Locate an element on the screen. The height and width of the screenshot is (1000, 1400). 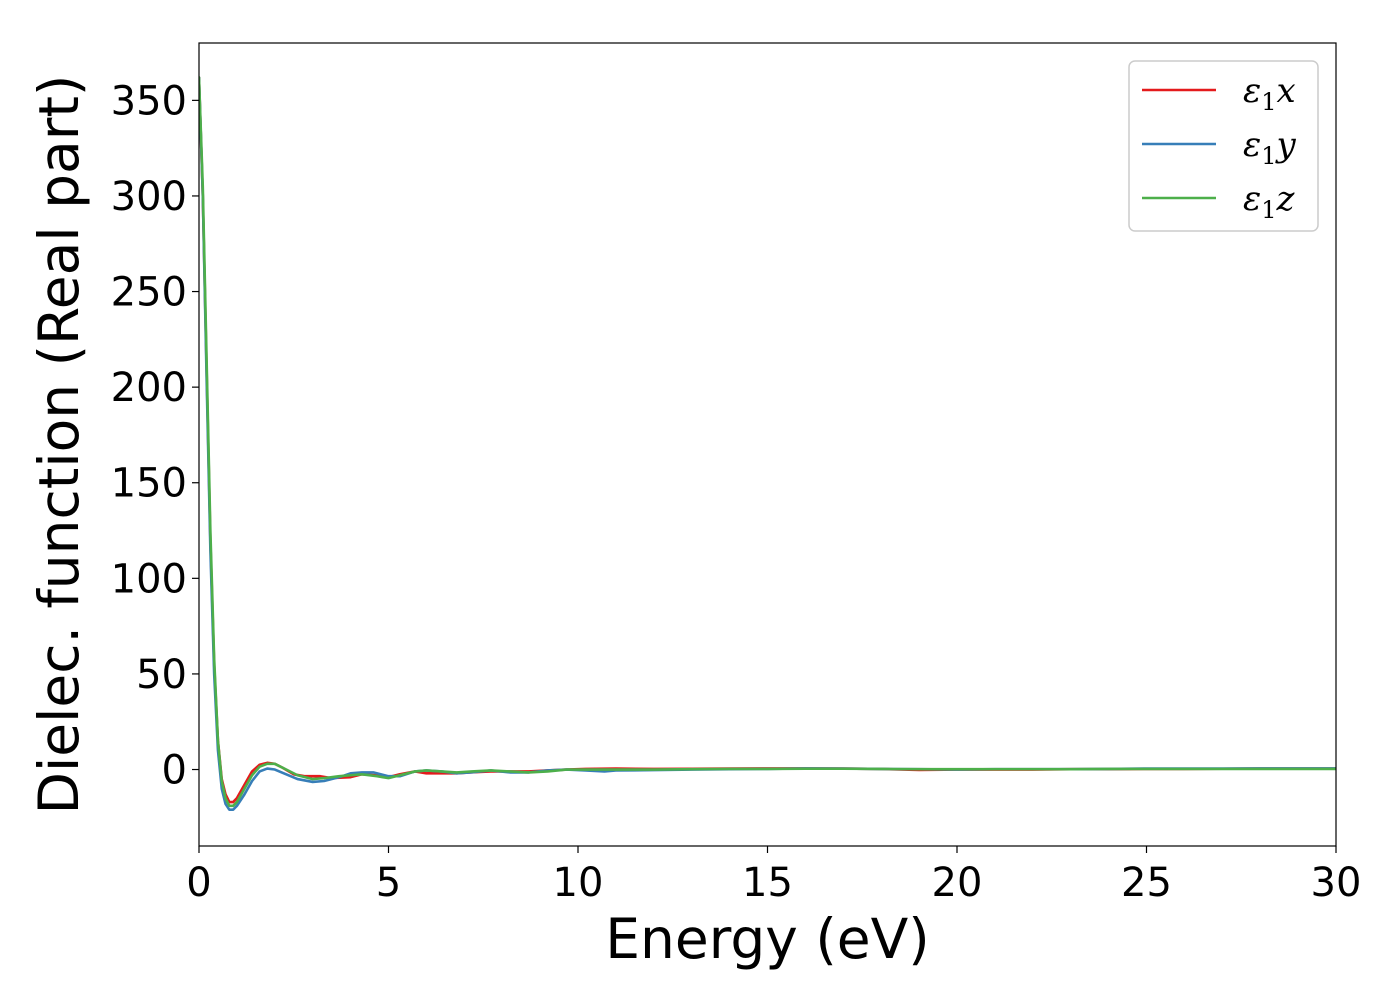
x-tick-label: 10 is located at coordinates (578, 883).